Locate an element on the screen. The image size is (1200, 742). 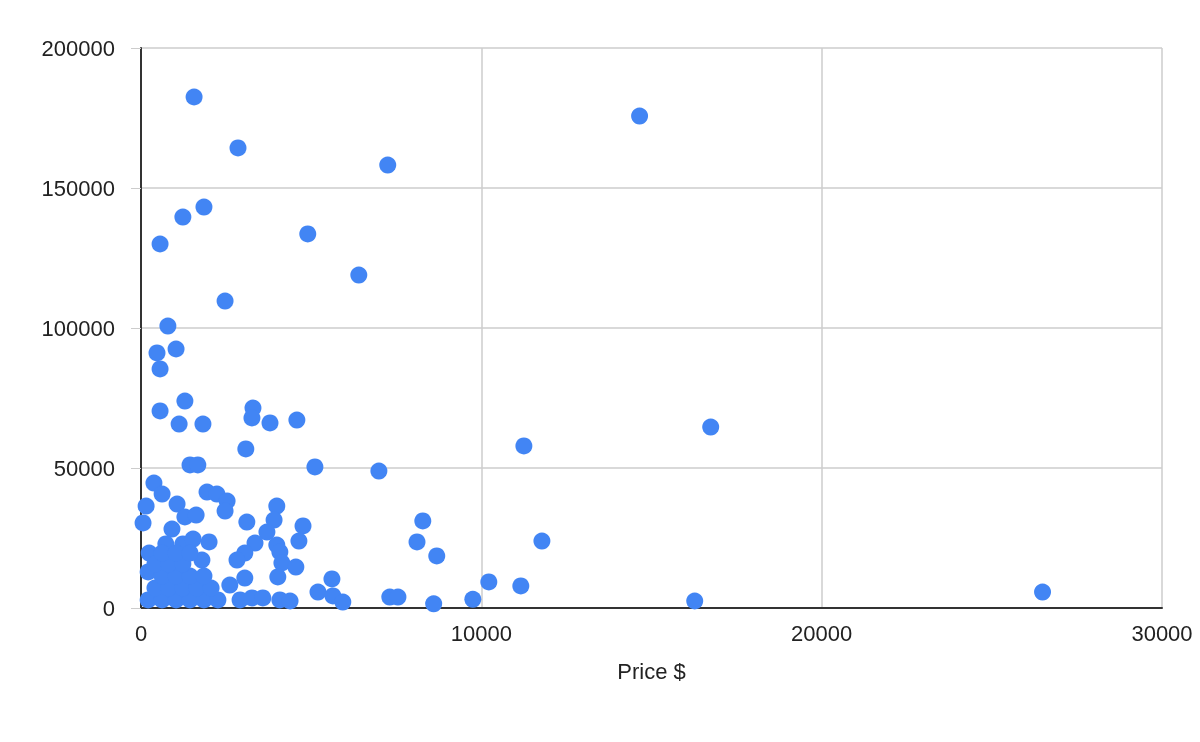
x-tick-label: 30000 is located at coordinates (1162, 633).